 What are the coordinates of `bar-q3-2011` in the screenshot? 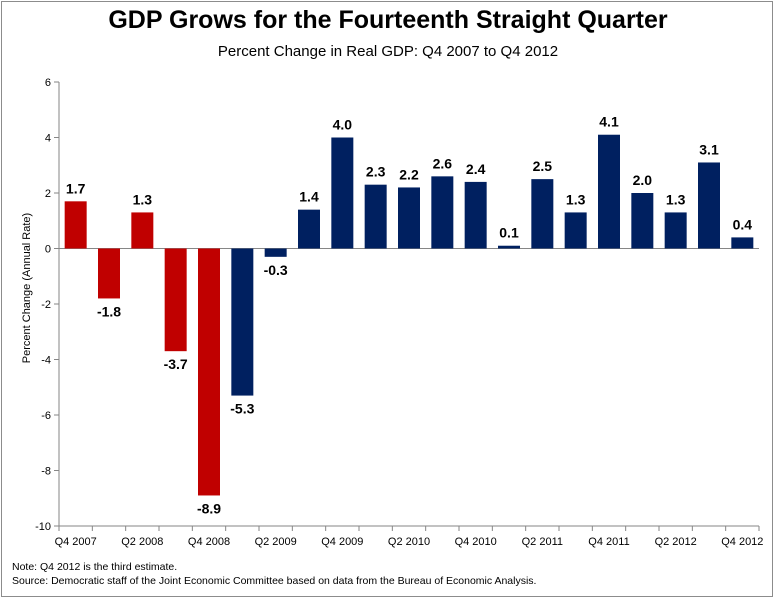 It's located at (575, 230).